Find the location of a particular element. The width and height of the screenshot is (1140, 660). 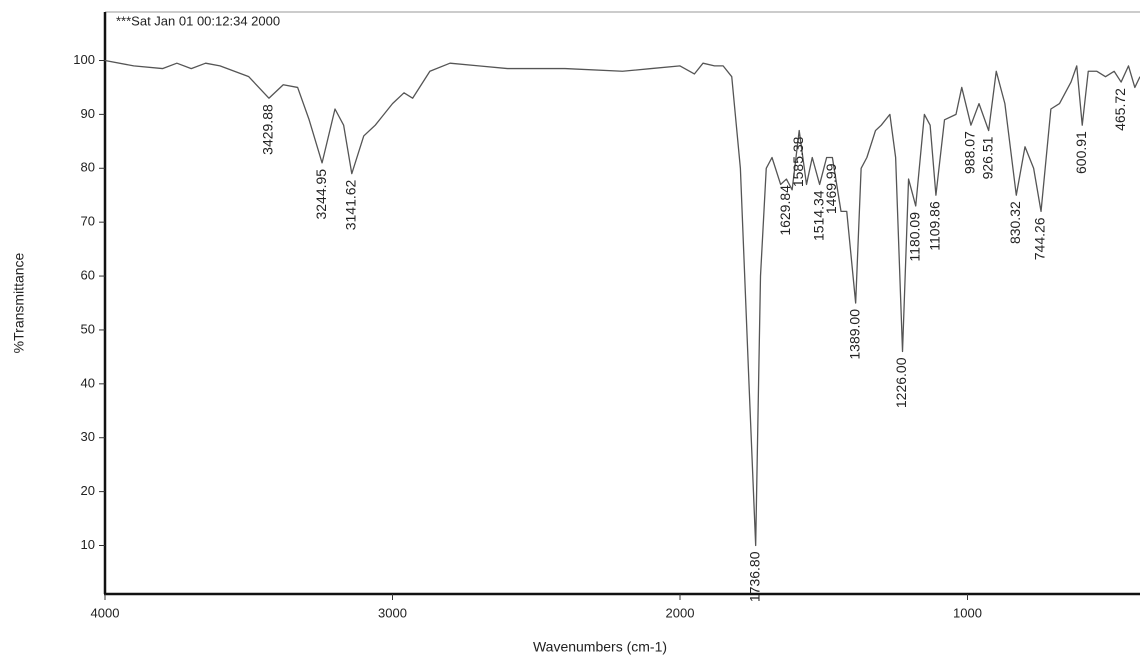

x-tick-label: 2000 is located at coordinates (680, 612).